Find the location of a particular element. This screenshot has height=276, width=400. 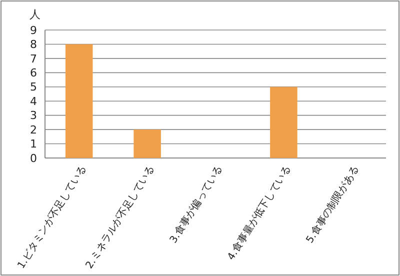

x-tick-label: 2.ミネラルが不足している is located at coordinates (120, 217).